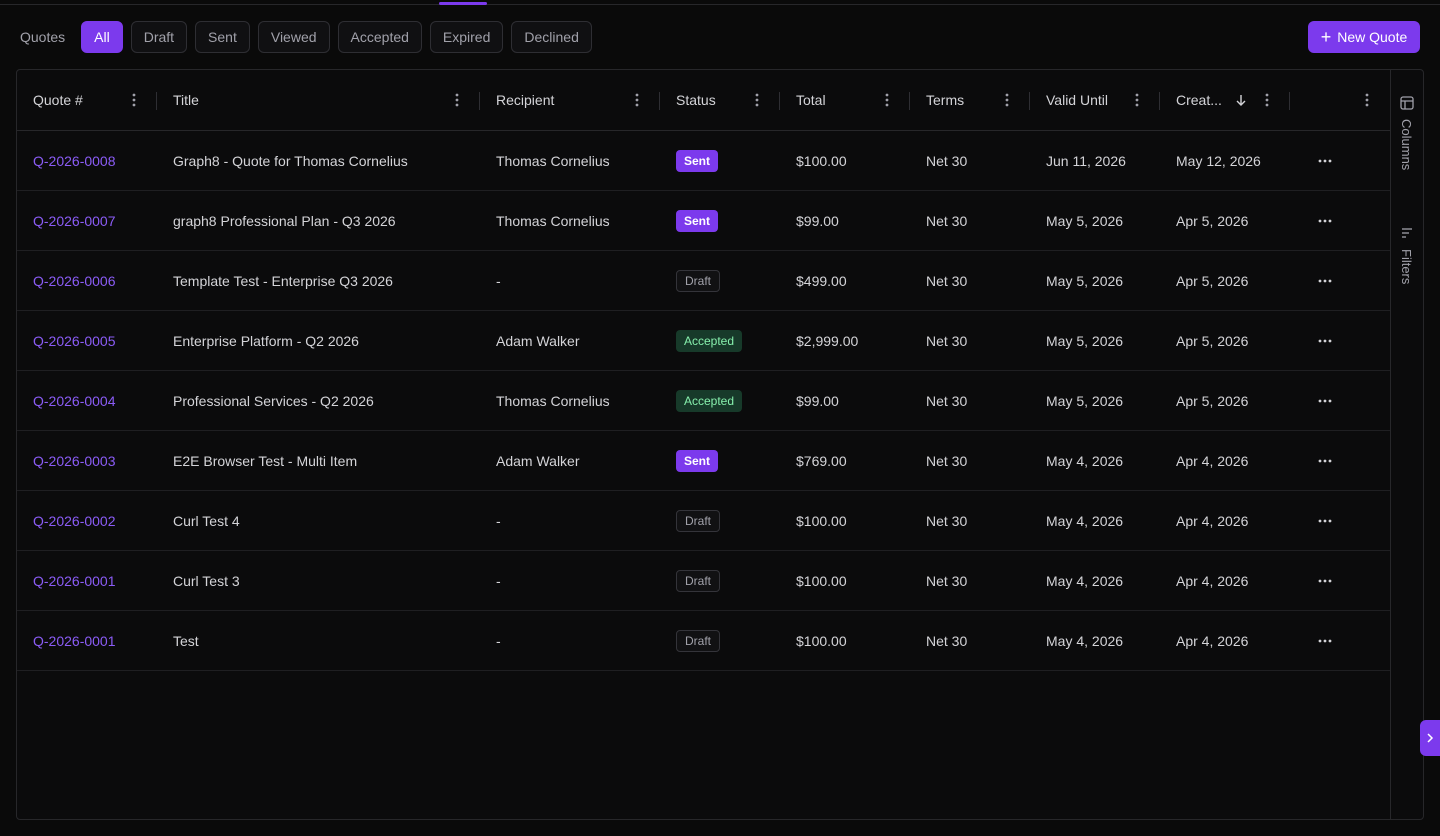 Image resolution: width=1440 pixels, height=836 pixels. I want to click on quote-number-link: Q-2026-0003, so click(74, 460).